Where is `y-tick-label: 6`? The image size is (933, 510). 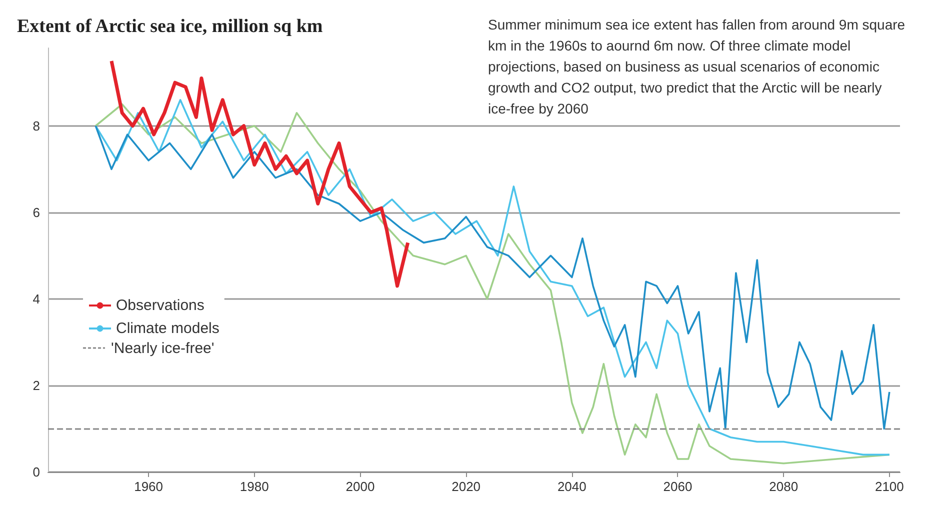
y-tick-label: 6 is located at coordinates (36, 212).